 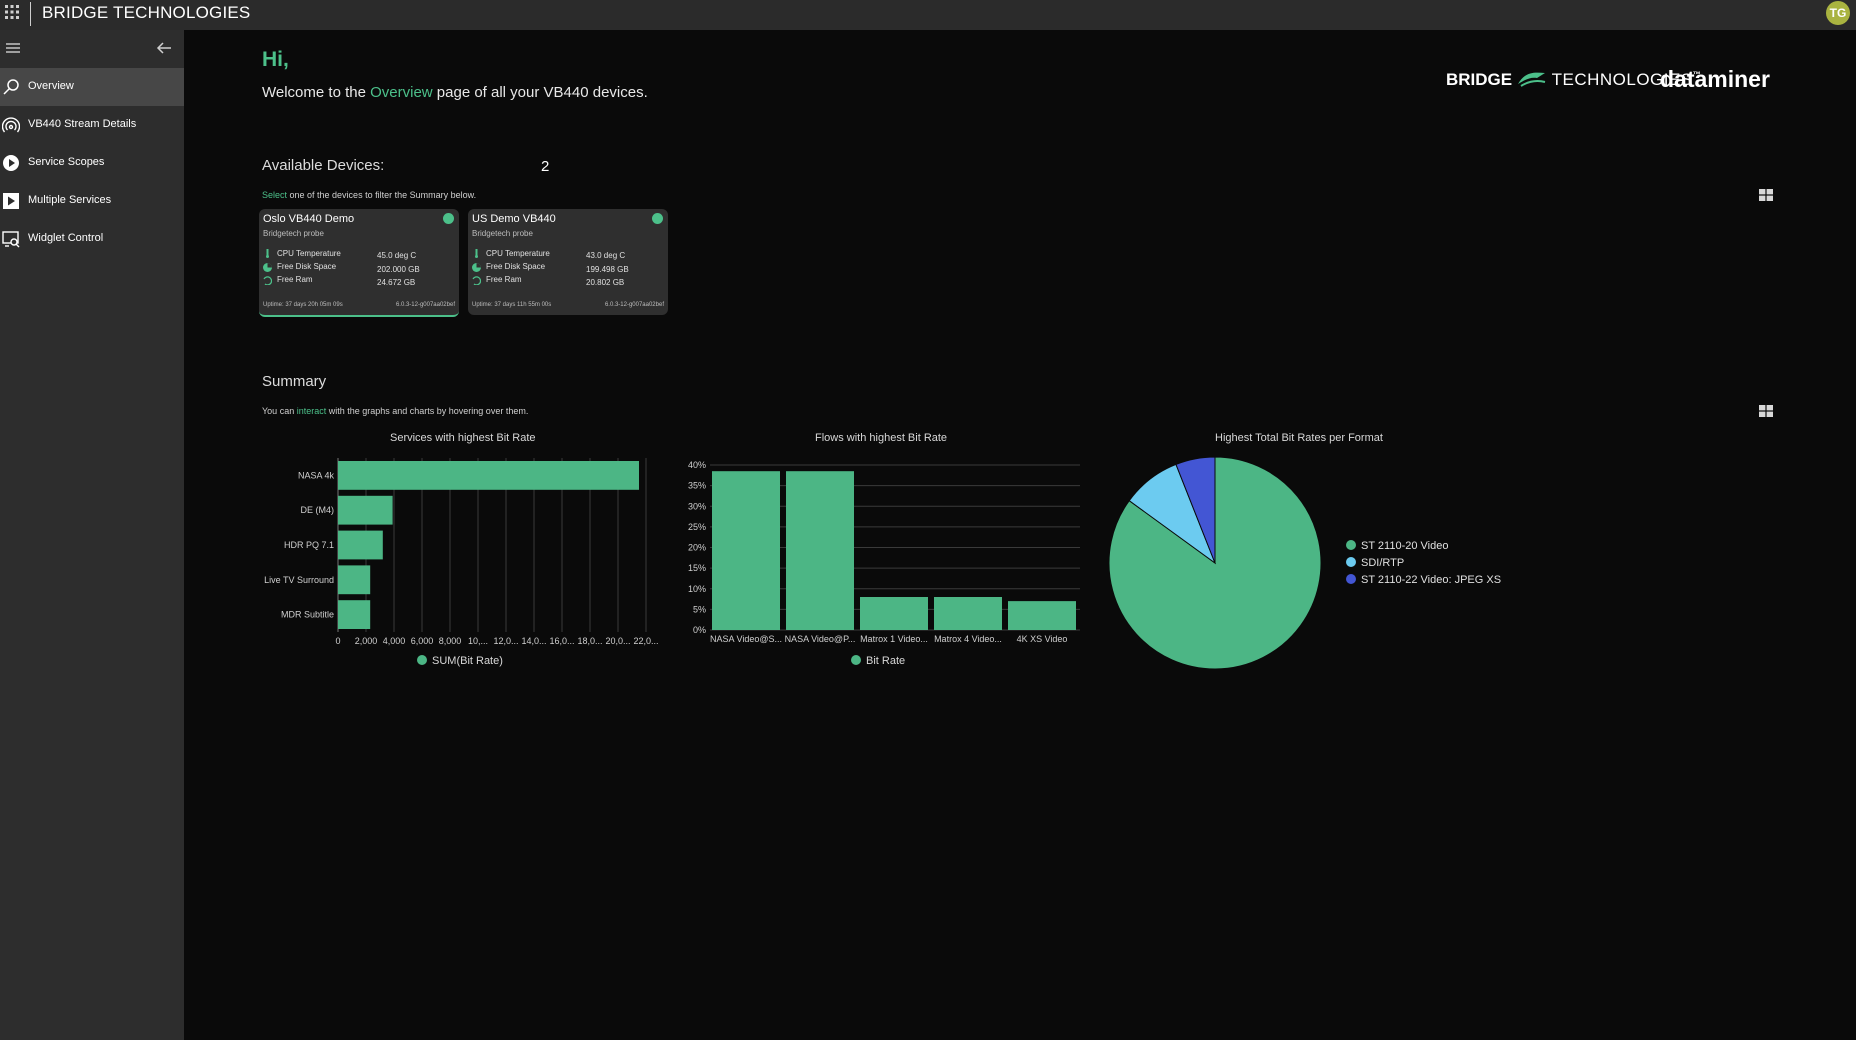 I want to click on thermometer-icon, so click(x=267, y=253).